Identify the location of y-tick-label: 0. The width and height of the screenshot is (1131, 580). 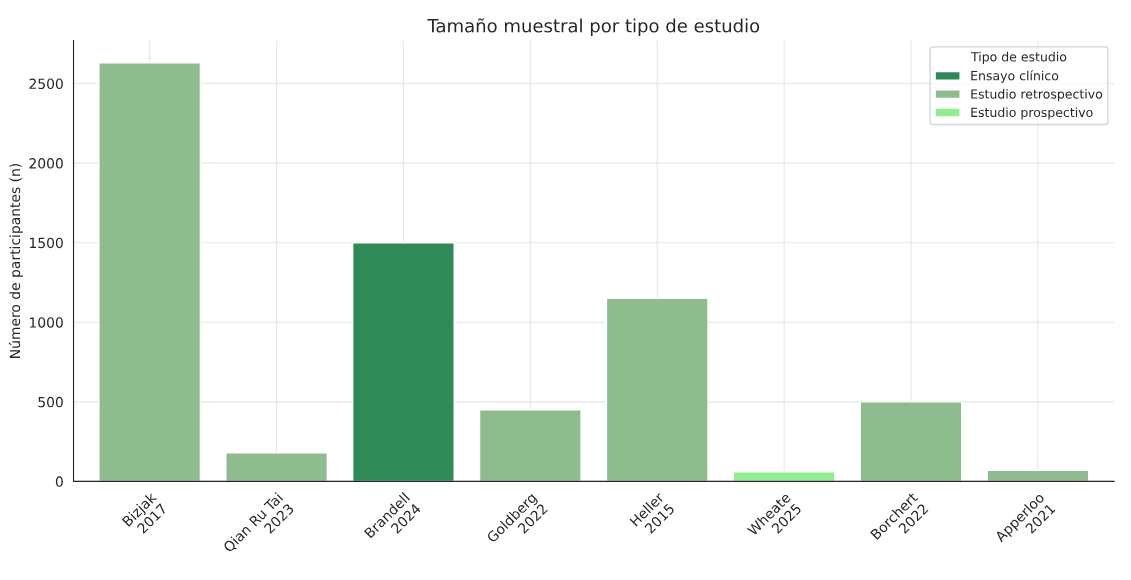
(59, 481).